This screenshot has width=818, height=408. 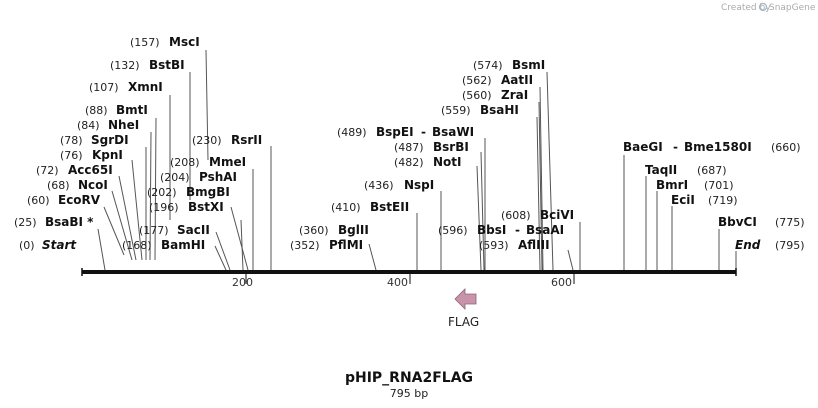 I want to click on site-bmrI: BmrI (701), so click(x=695, y=185).